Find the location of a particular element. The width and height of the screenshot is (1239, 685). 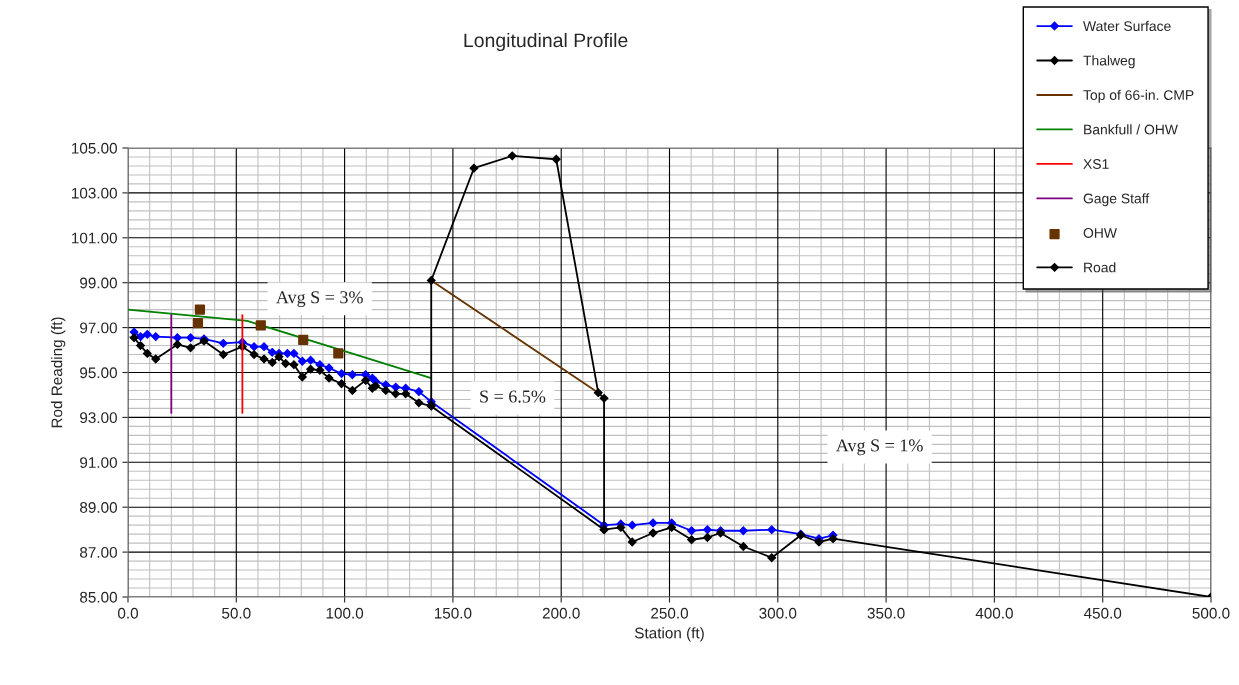

x-tick-label: 300.0 is located at coordinates (778, 613).